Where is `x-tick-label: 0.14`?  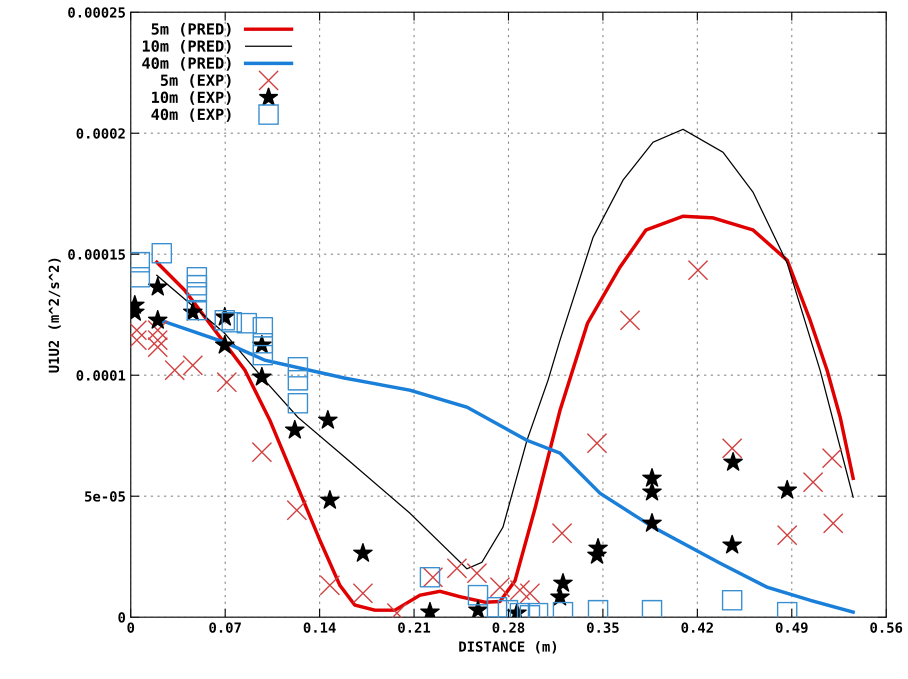 x-tick-label: 0.14 is located at coordinates (320, 627).